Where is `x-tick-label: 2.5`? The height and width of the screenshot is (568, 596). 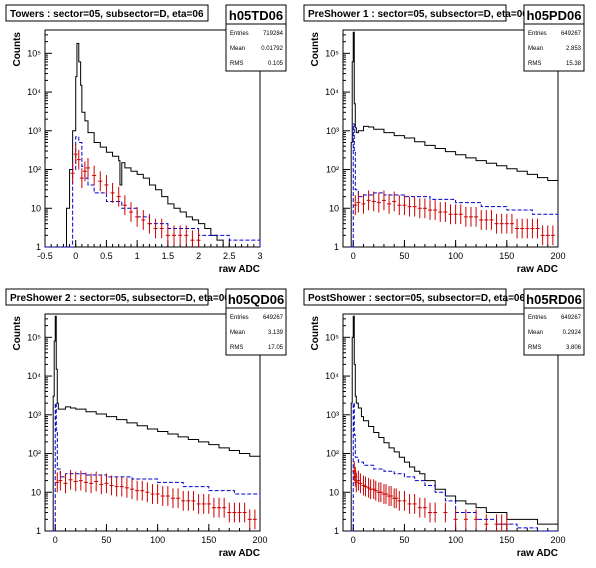
x-tick-label: 2.5 is located at coordinates (229, 256).